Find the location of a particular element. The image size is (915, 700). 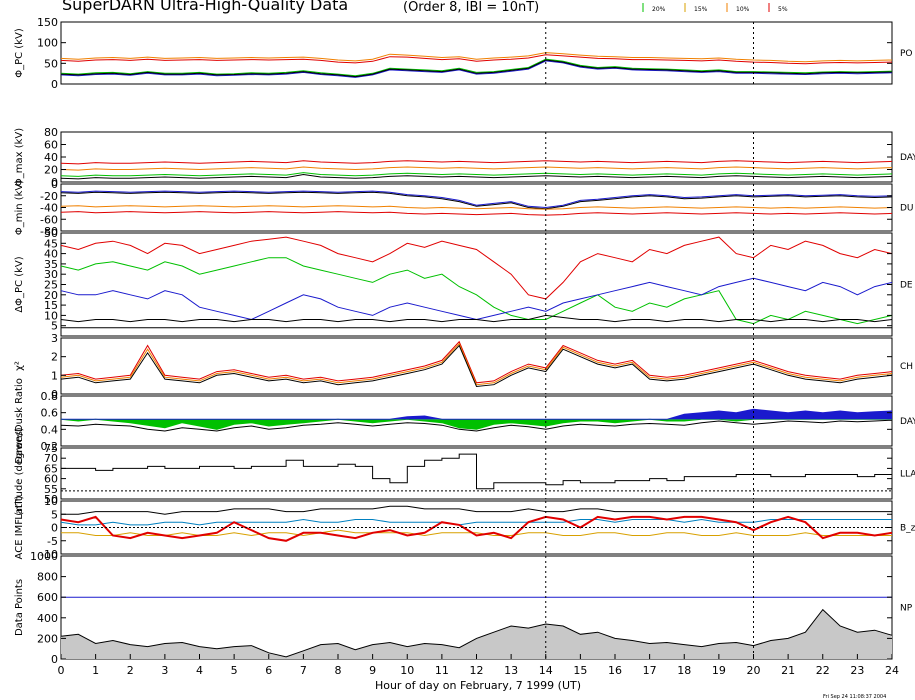

y-tick-label: 150 is located at coordinates (47, 22).